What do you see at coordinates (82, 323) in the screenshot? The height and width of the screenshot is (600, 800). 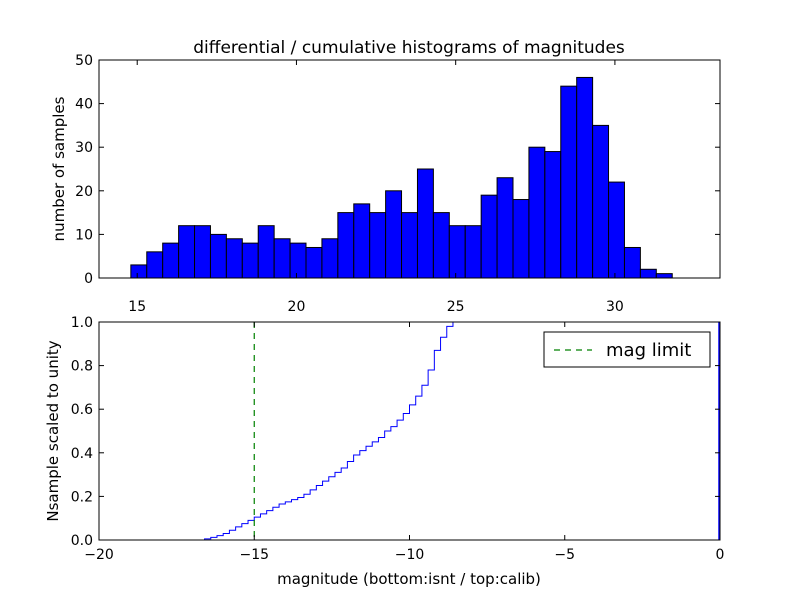 I see `cumulative-ytick-label: 1.0` at bounding box center [82, 323].